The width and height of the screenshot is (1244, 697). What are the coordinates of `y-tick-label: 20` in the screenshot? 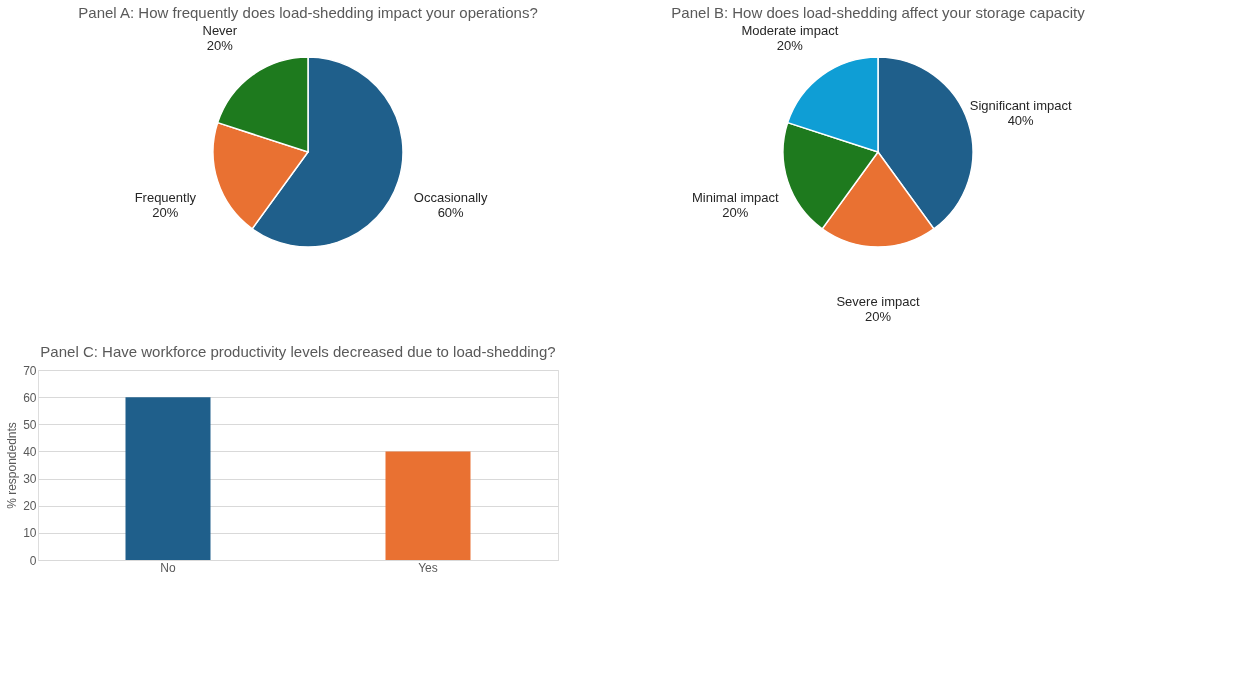 It's located at (30, 506).